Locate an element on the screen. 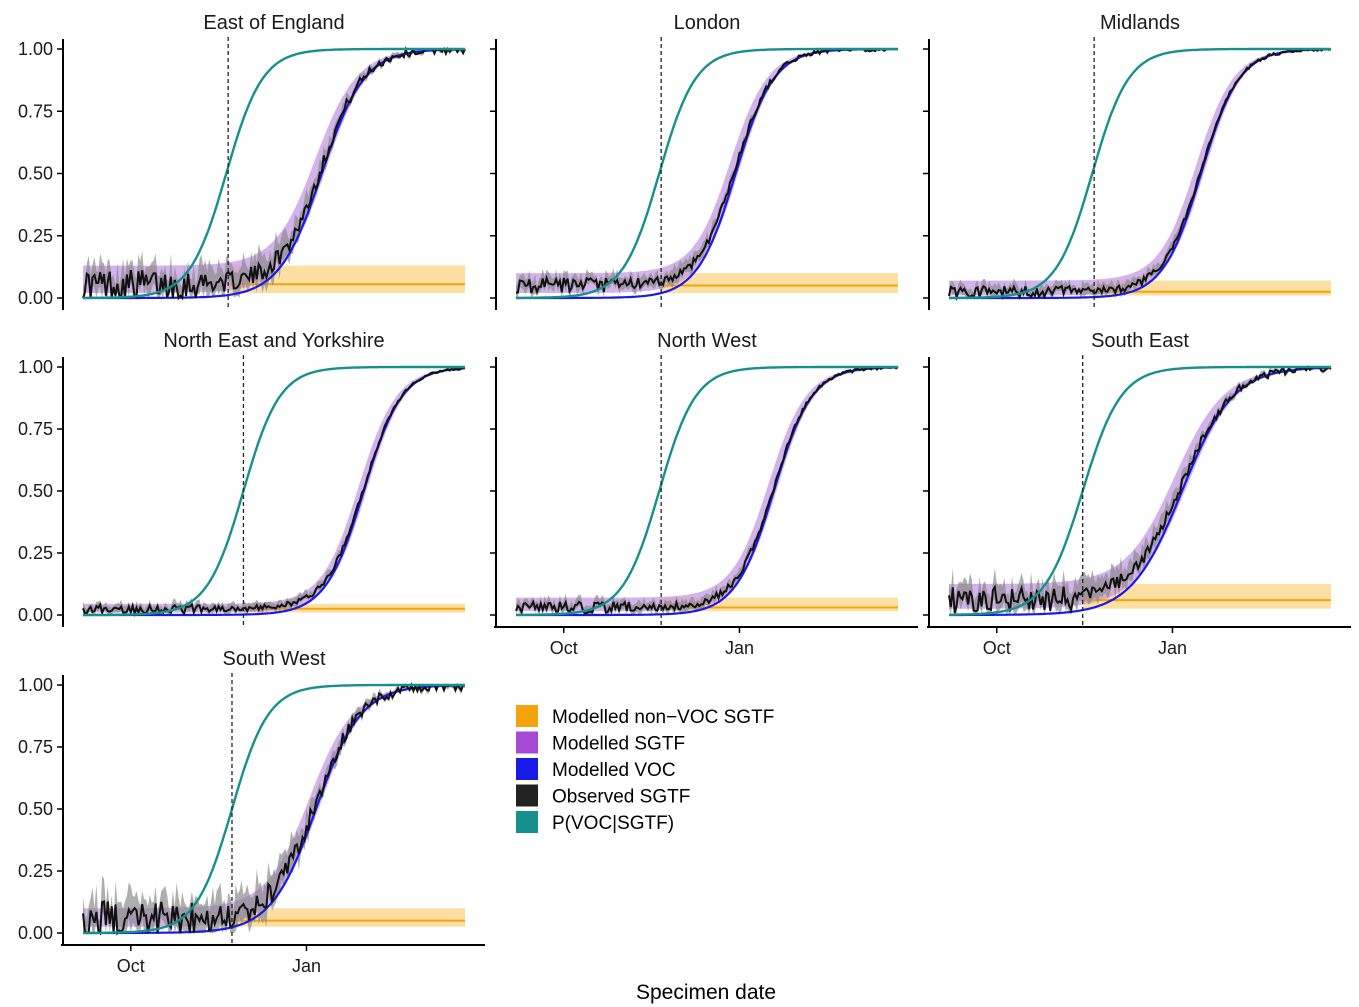 The height and width of the screenshot is (1007, 1359). panel-south-east: South East Oct Jan is located at coordinates (1137, 494).